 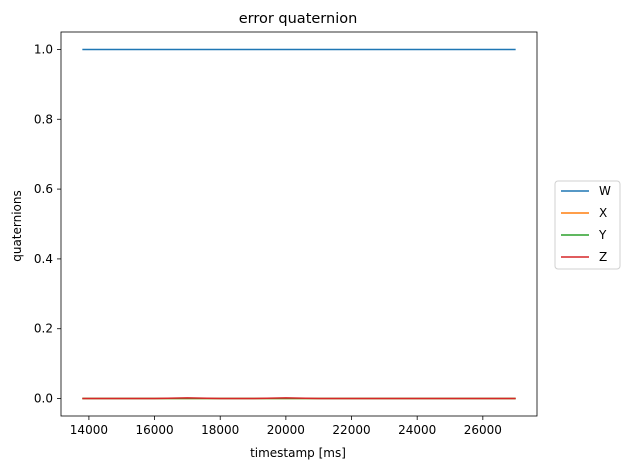 I want to click on legend-label-z: Z, so click(x=603, y=257).